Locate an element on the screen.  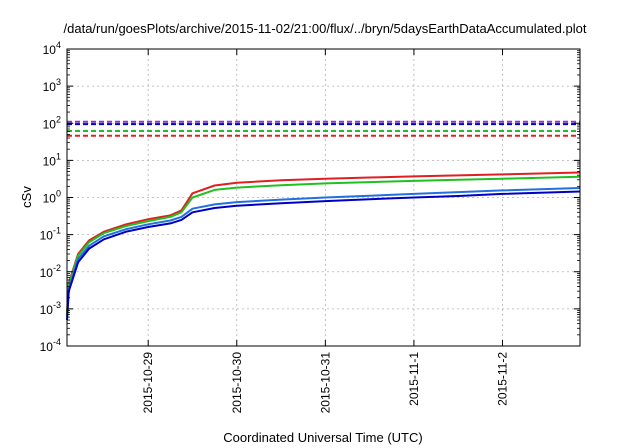
y-tick-label: 10⁴ is located at coordinates (52, 48).